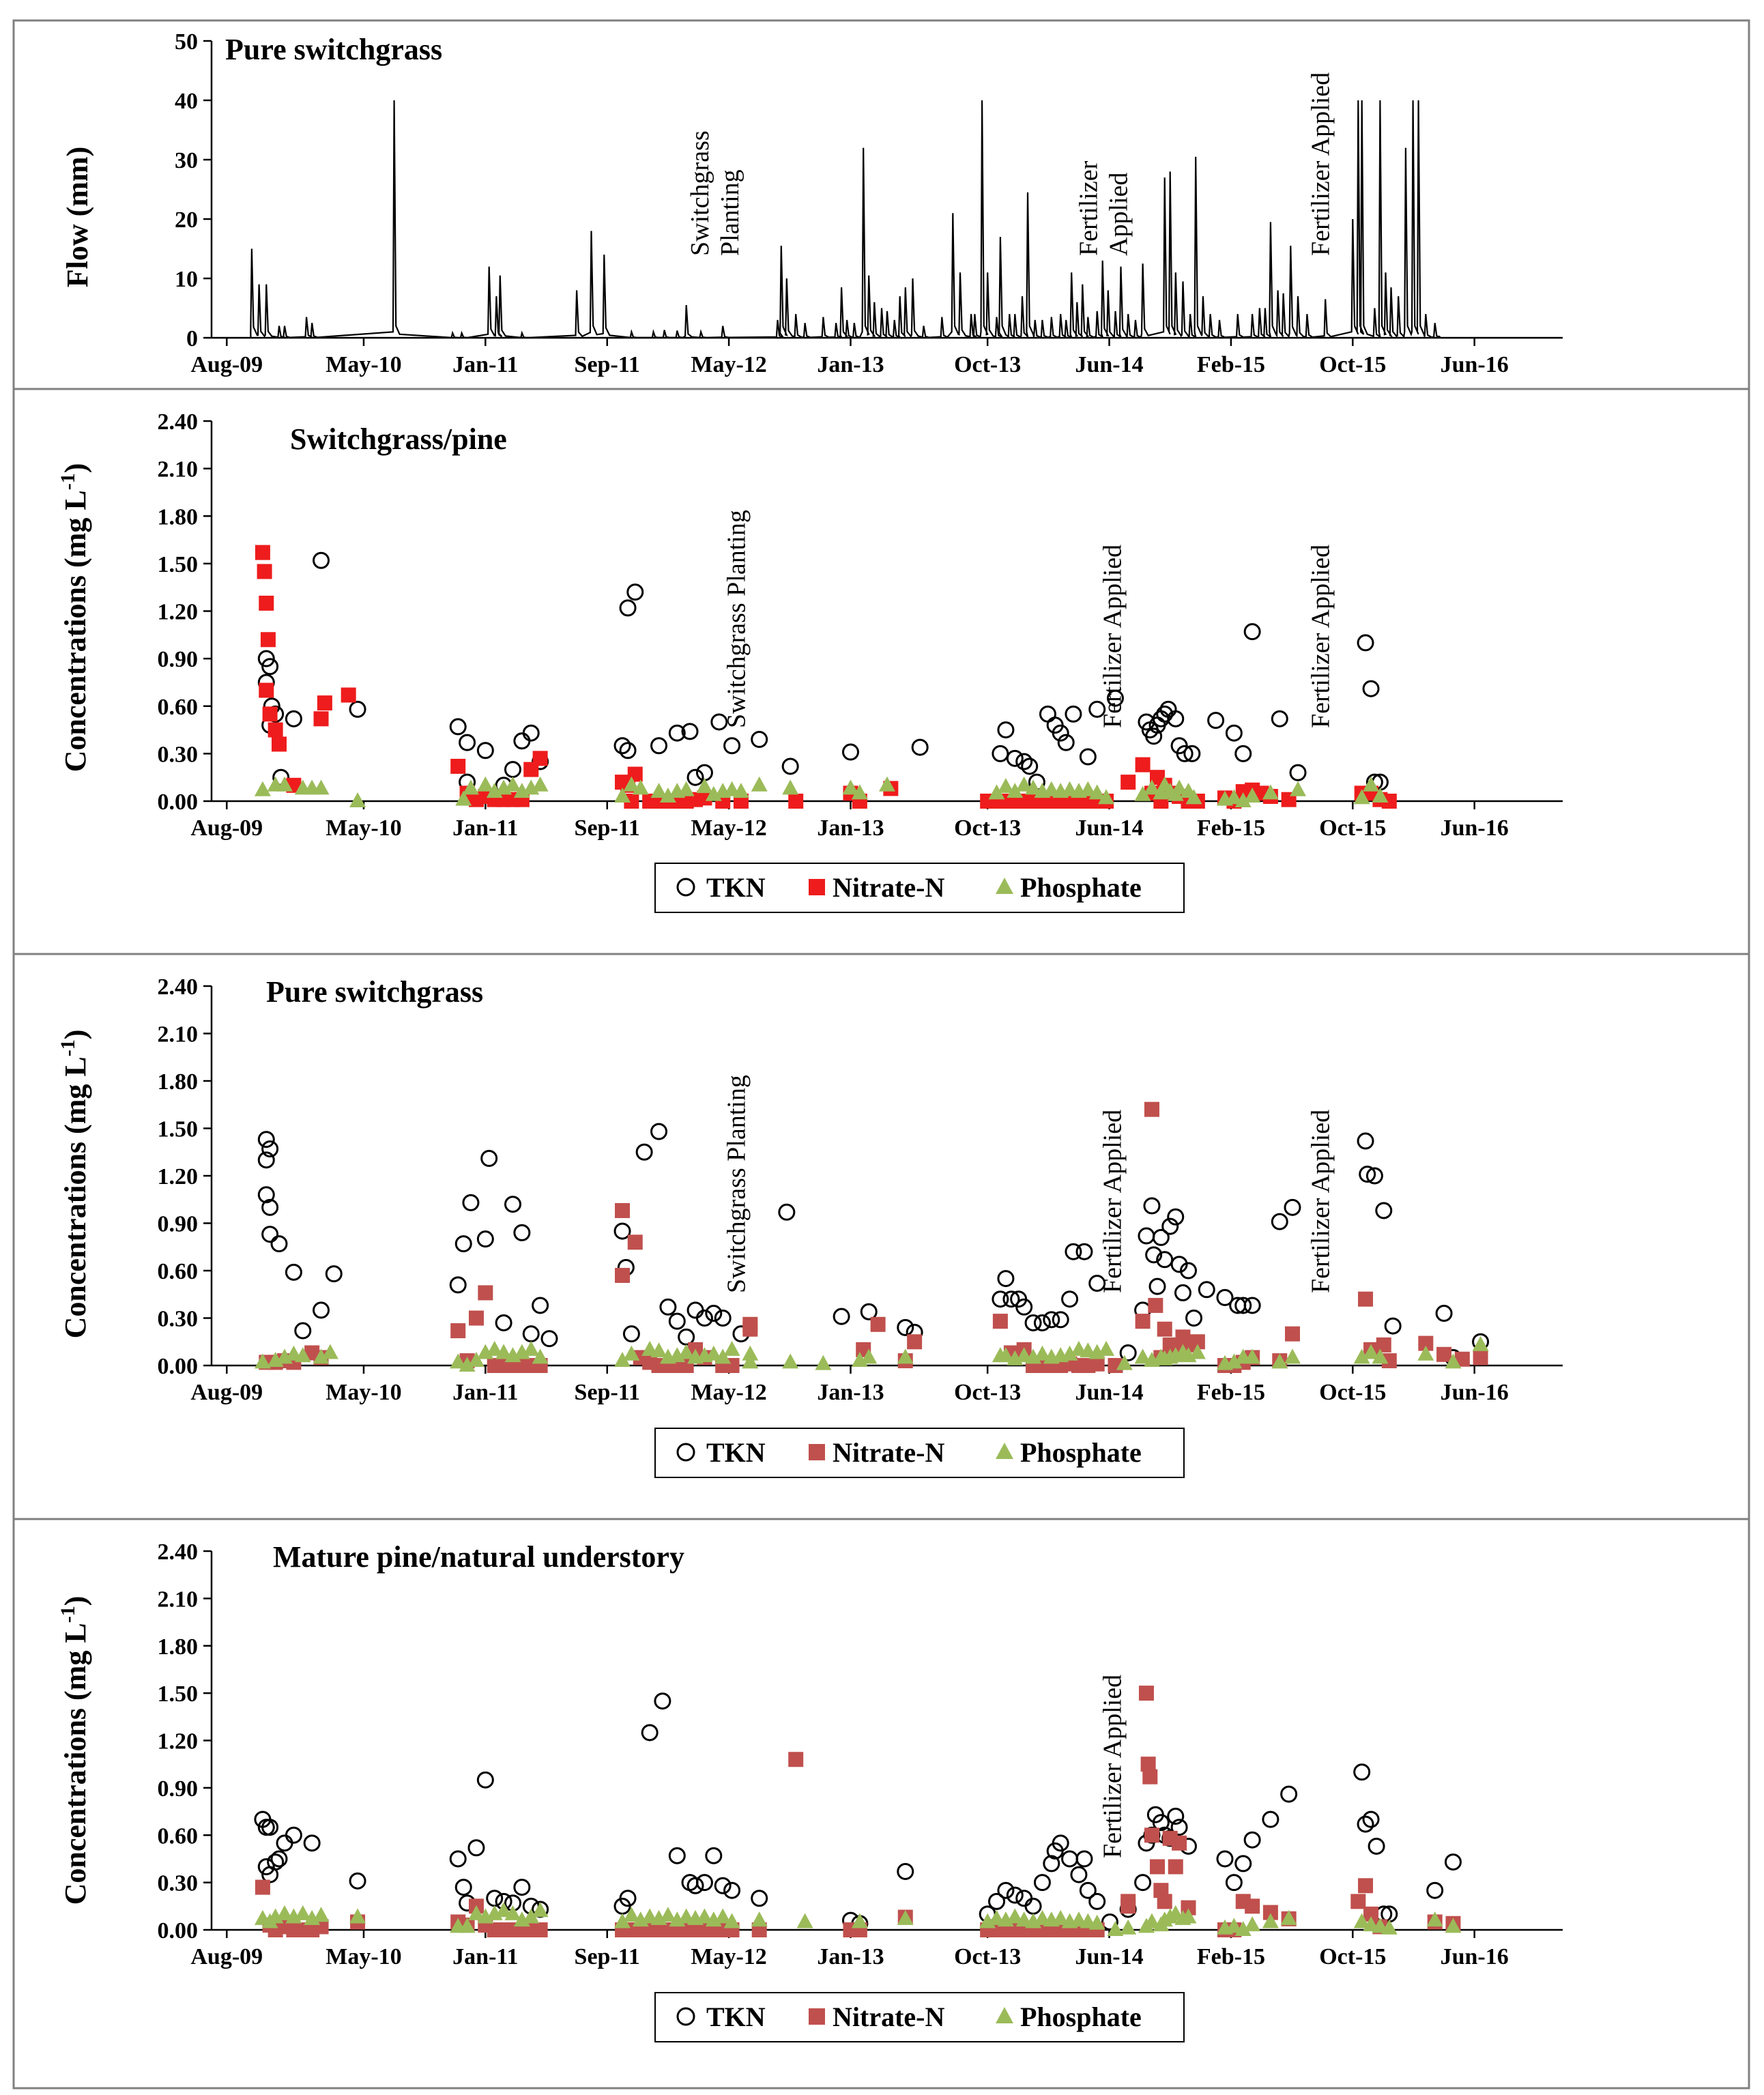  Describe the element at coordinates (736, 619) in the screenshot. I see `switchgrass-pine-annotation-line: Switchgrass Planting` at that location.